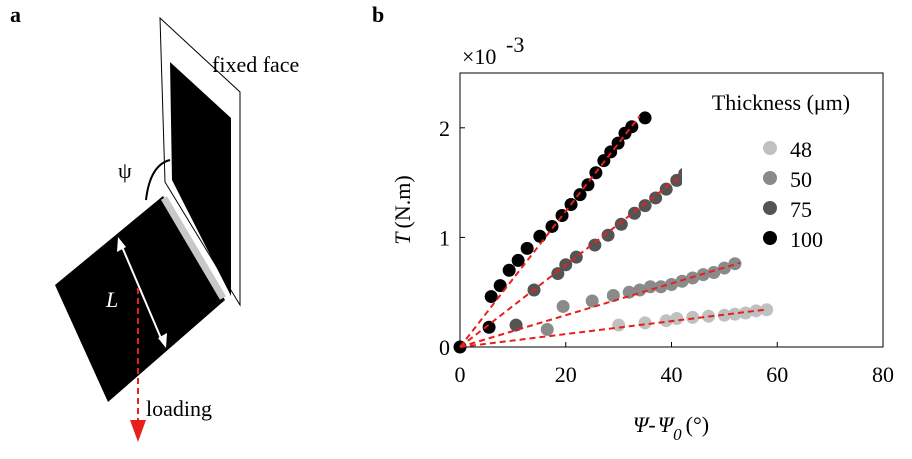 The height and width of the screenshot is (459, 912). I want to click on label-part: (N.m), so click(402, 201).